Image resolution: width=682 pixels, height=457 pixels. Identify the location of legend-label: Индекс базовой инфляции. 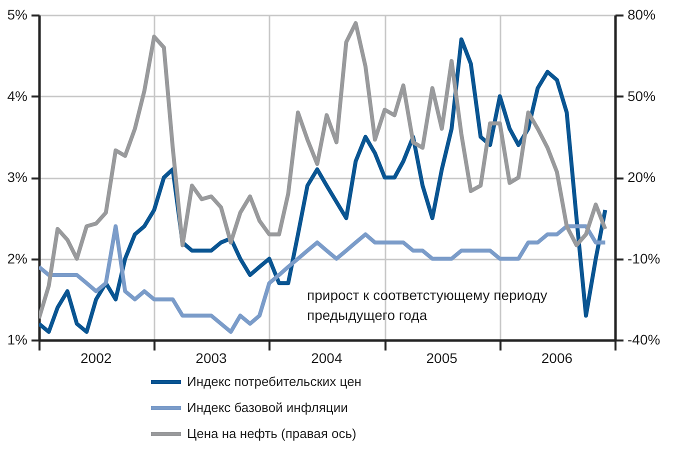
(267, 407).